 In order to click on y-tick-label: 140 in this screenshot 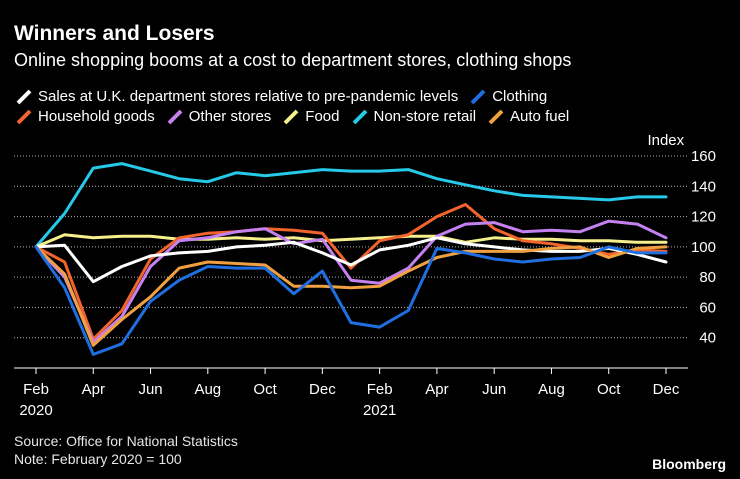, I will do `click(703, 186)`.